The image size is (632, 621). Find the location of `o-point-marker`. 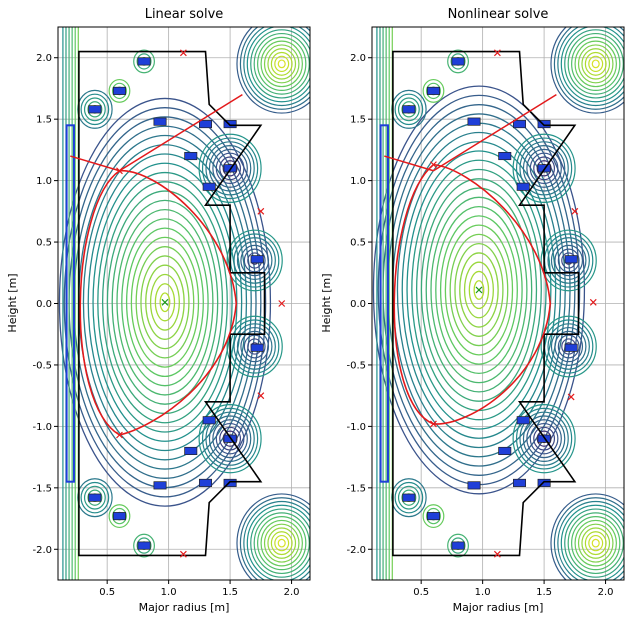

o-point-marker is located at coordinates (165, 302).